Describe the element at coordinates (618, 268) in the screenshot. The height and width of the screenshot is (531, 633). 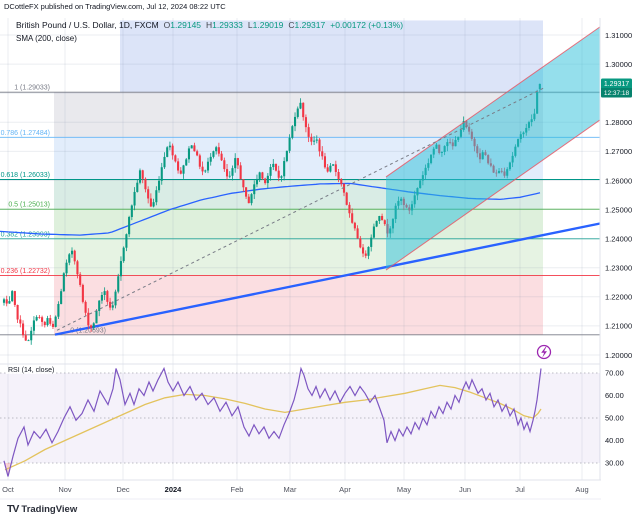
I see `price-tick-label: 1.23000` at that location.